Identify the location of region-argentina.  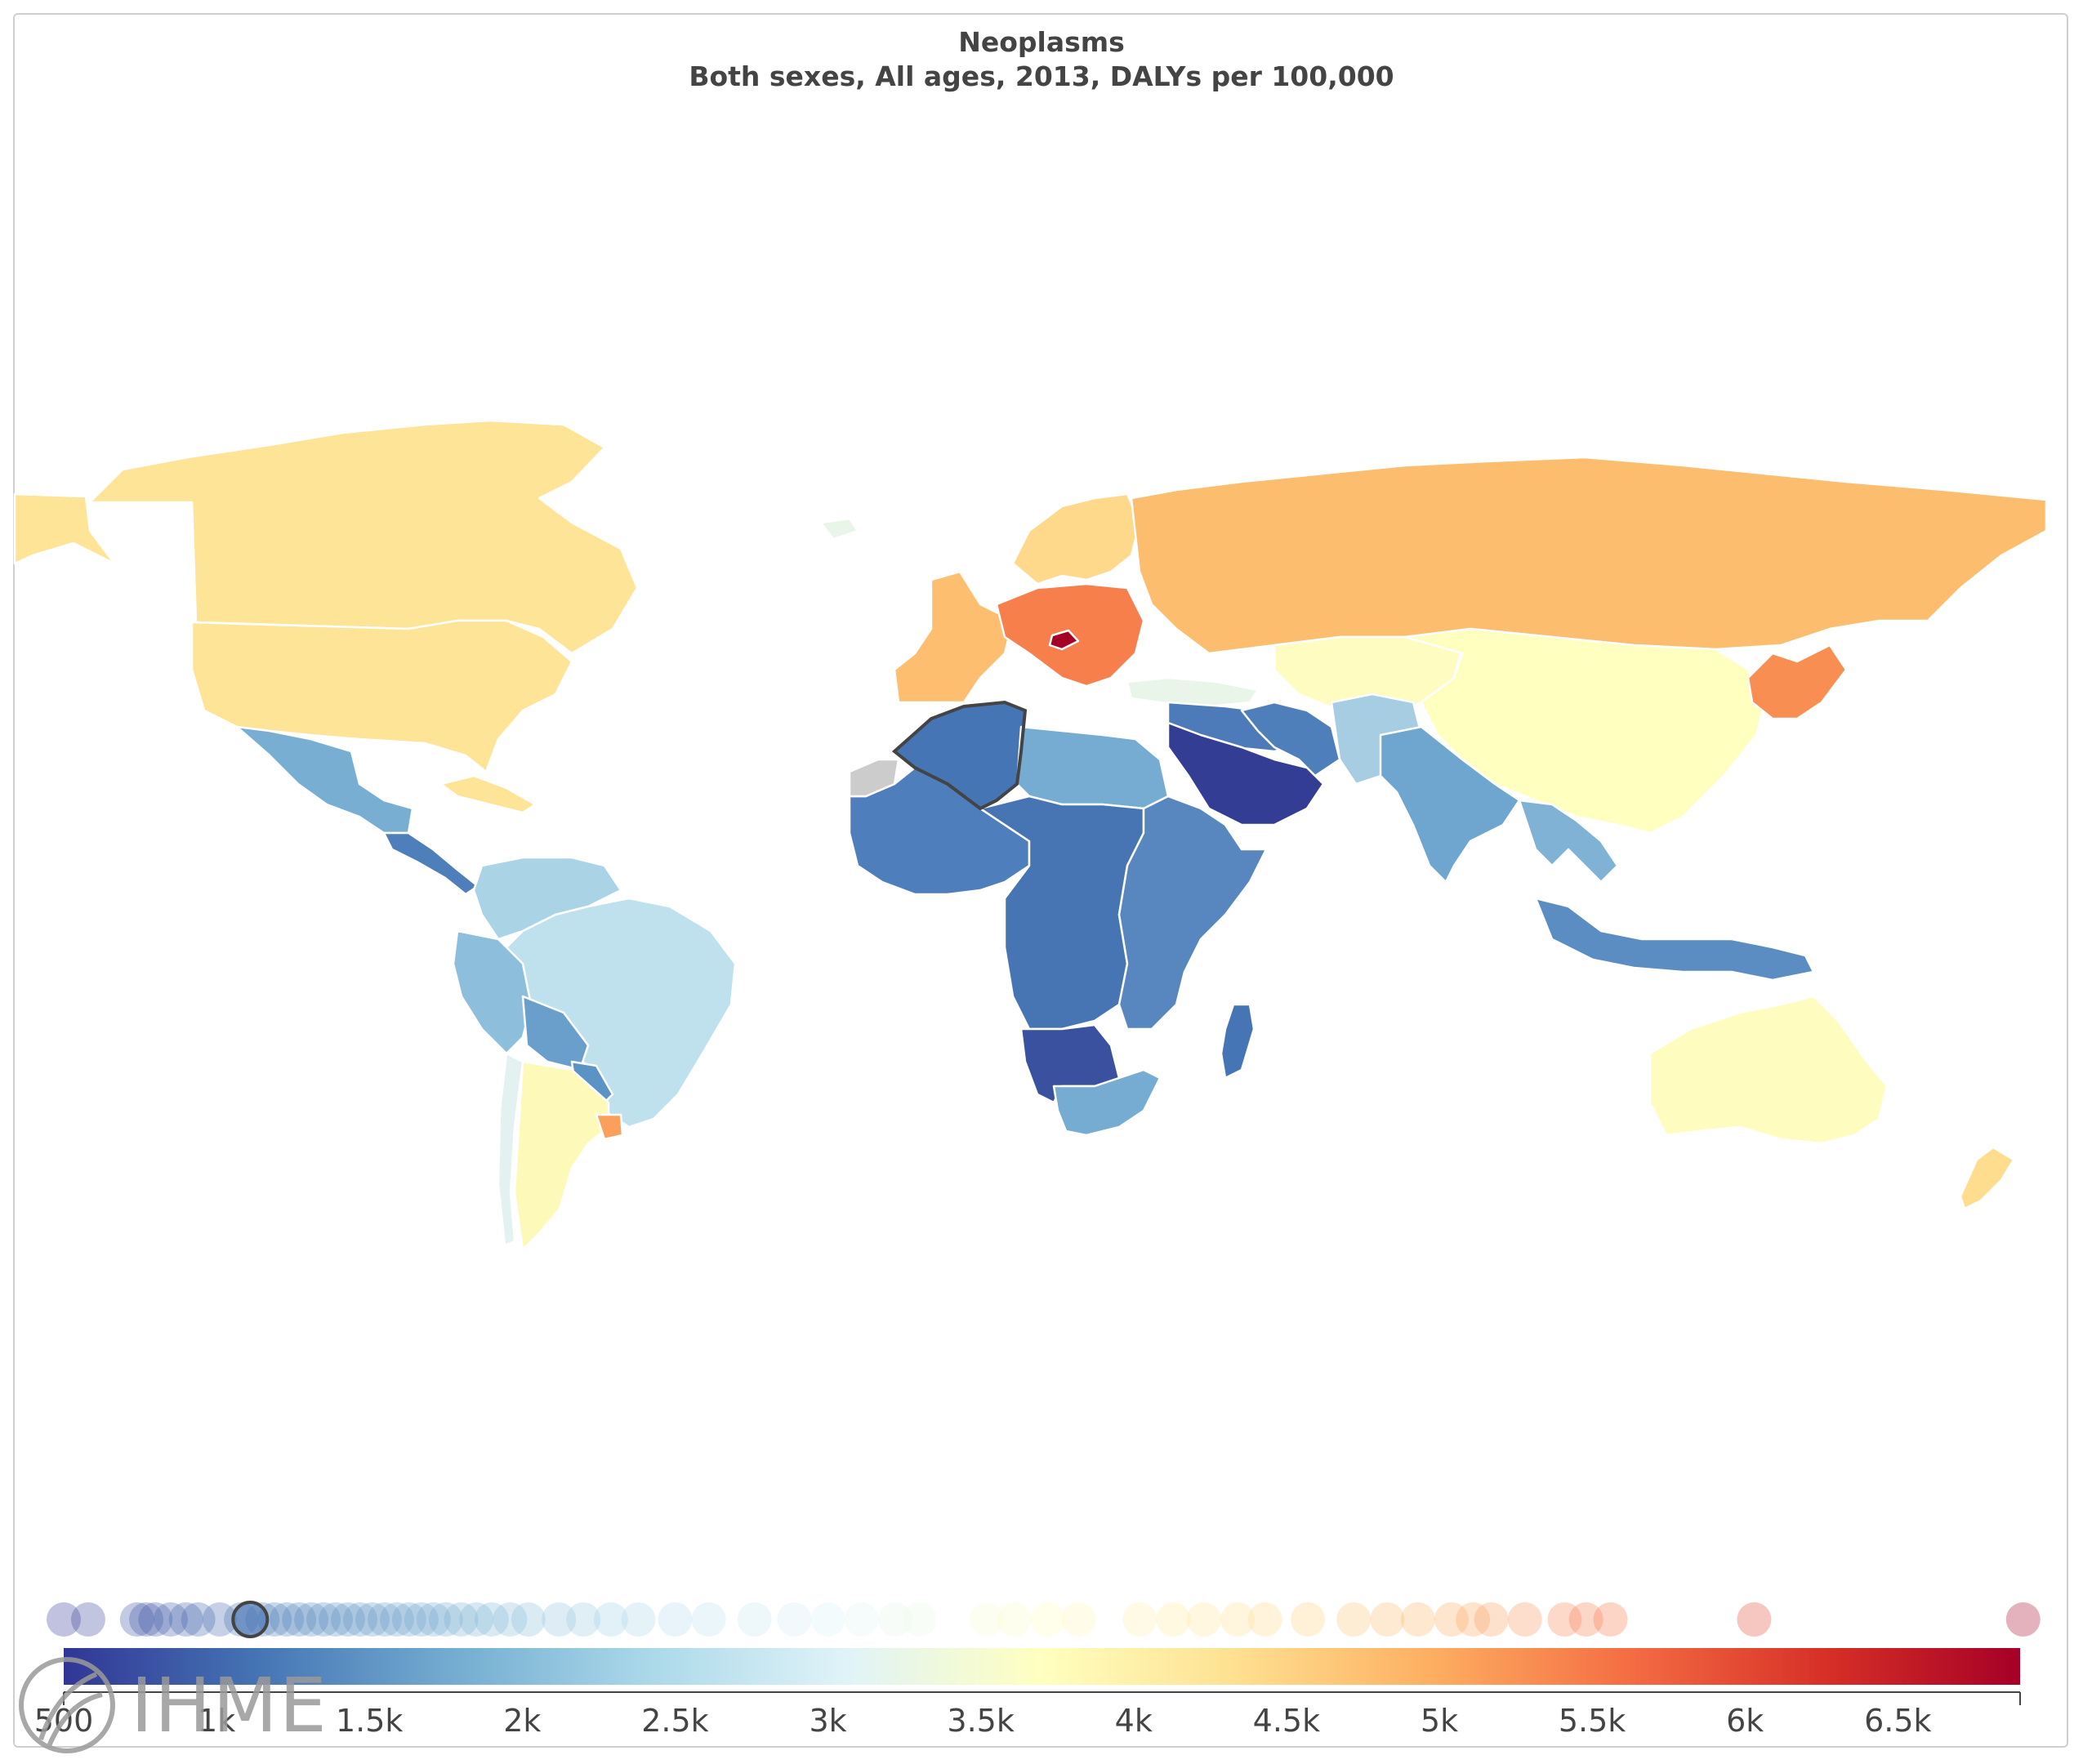
(561, 1155).